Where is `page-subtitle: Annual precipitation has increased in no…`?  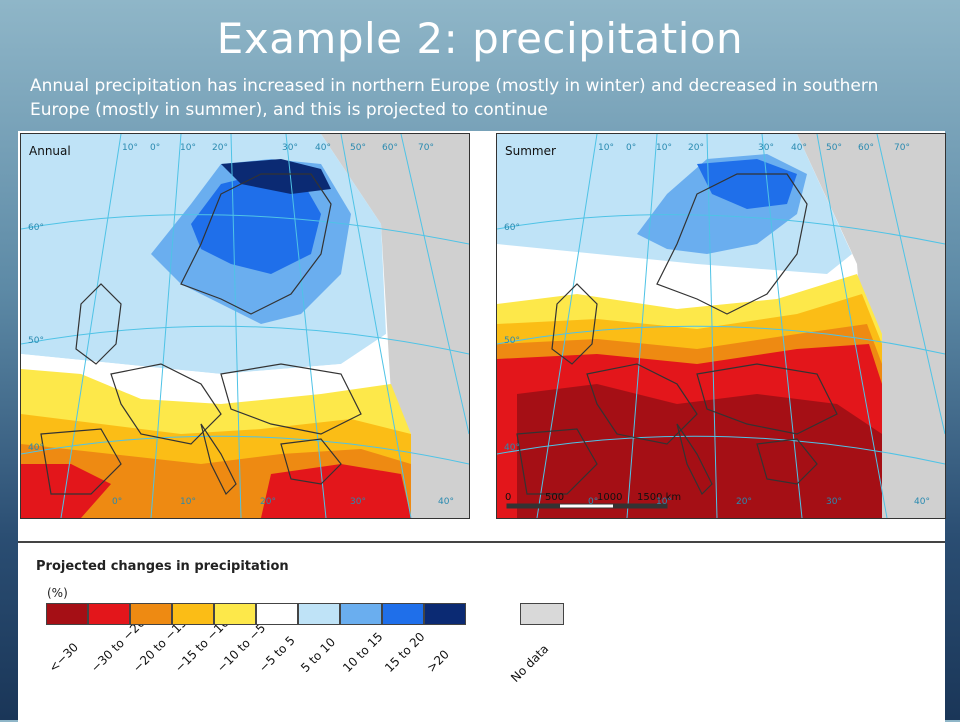
page-subtitle: Annual precipitation has increased in no… is located at coordinates (454, 98).